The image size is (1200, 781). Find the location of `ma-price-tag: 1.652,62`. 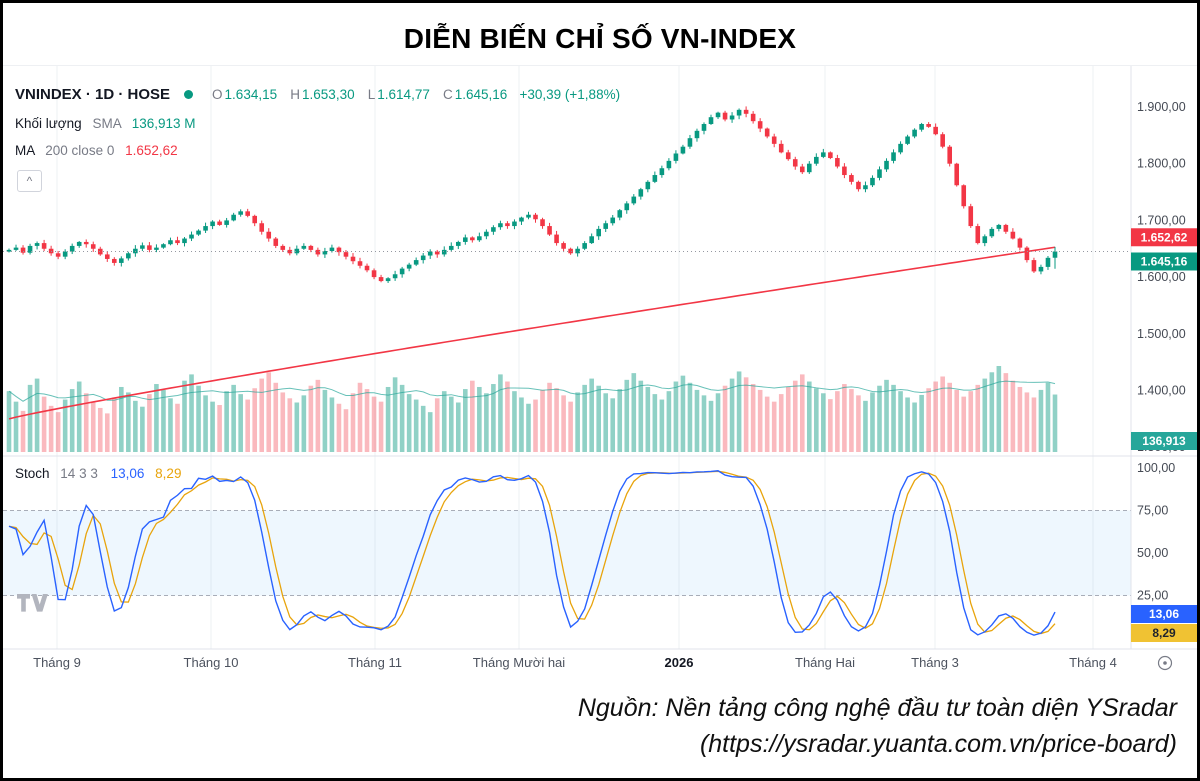

ma-price-tag: 1.652,62 is located at coordinates (1164, 237).